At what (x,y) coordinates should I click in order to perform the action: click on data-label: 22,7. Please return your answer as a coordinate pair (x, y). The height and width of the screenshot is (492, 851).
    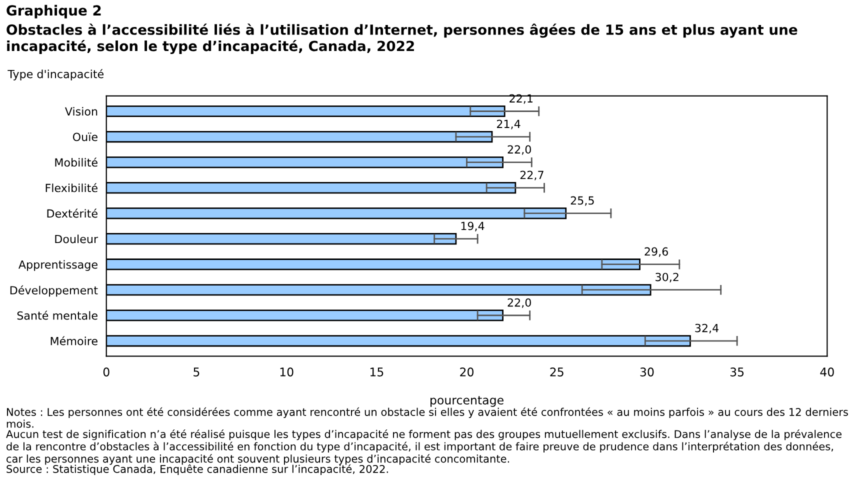
    Looking at the image, I should click on (532, 175).